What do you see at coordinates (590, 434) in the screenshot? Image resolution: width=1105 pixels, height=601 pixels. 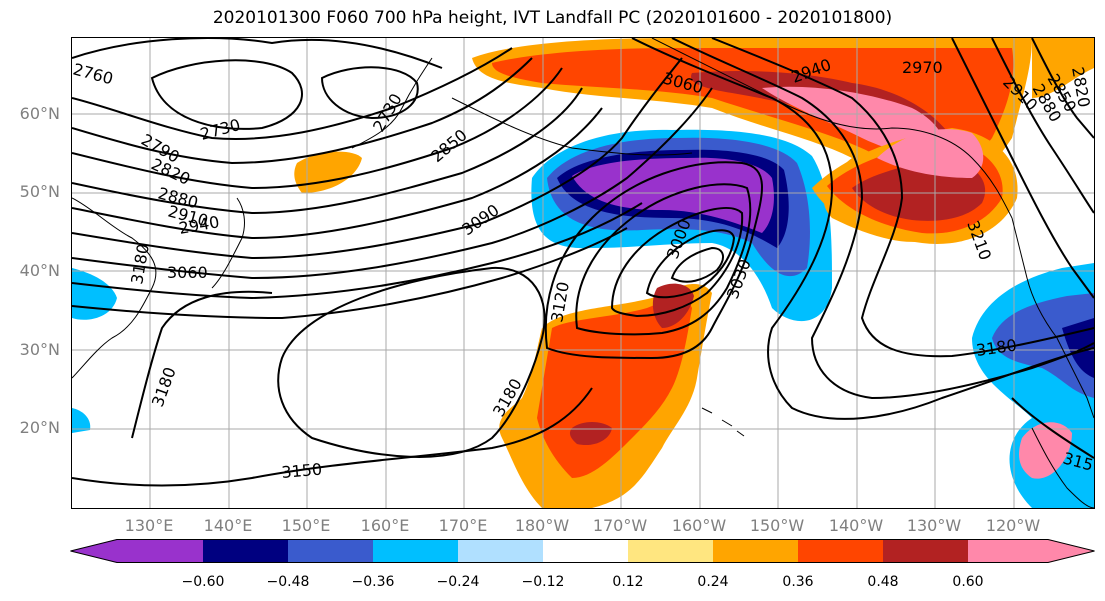 I see `ivt-positive-south-dark2` at bounding box center [590, 434].